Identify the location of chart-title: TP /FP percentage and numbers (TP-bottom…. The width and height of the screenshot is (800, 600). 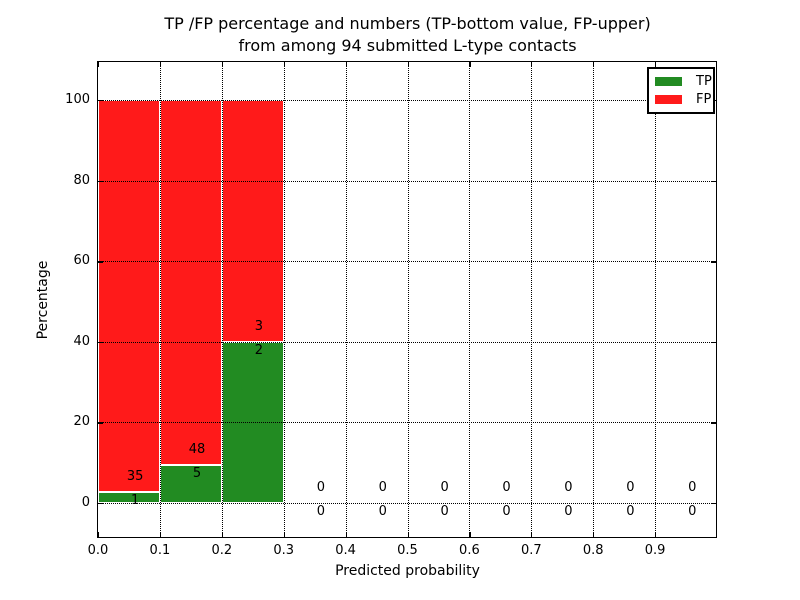
(407, 35).